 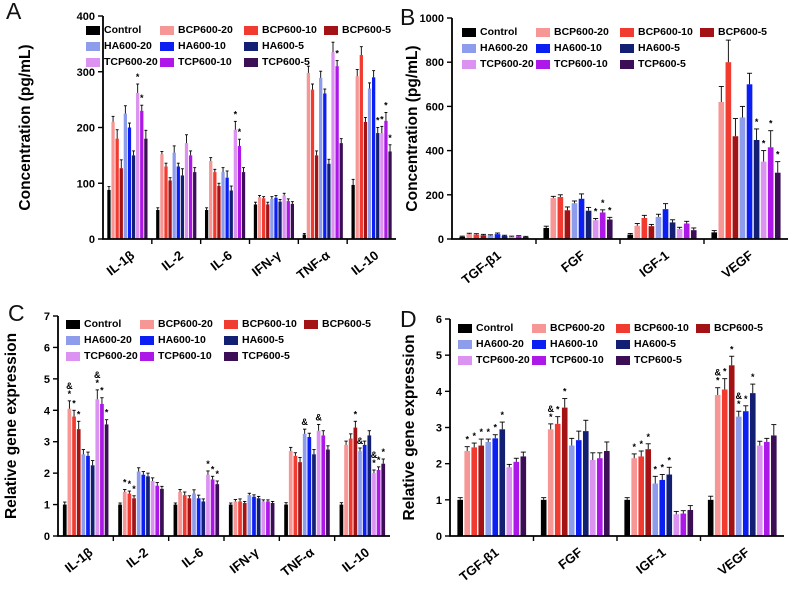 I want to click on bar-C-IFN-γ-Control, so click(x=230, y=520).